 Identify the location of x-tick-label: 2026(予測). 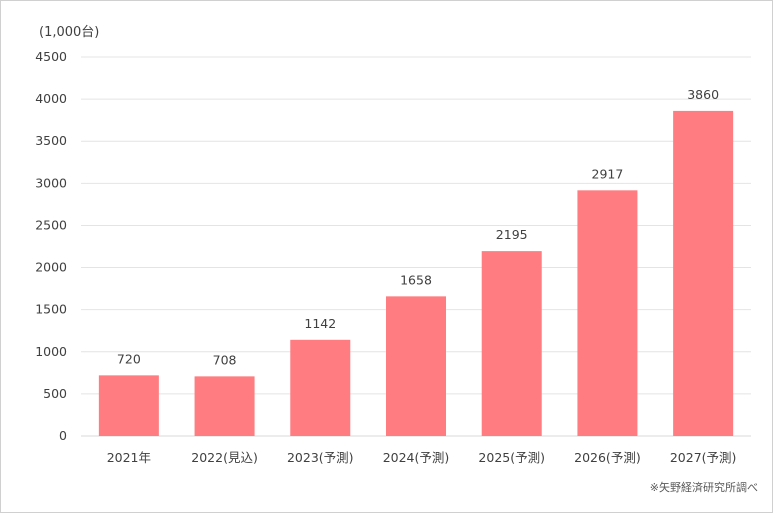
(607, 457).